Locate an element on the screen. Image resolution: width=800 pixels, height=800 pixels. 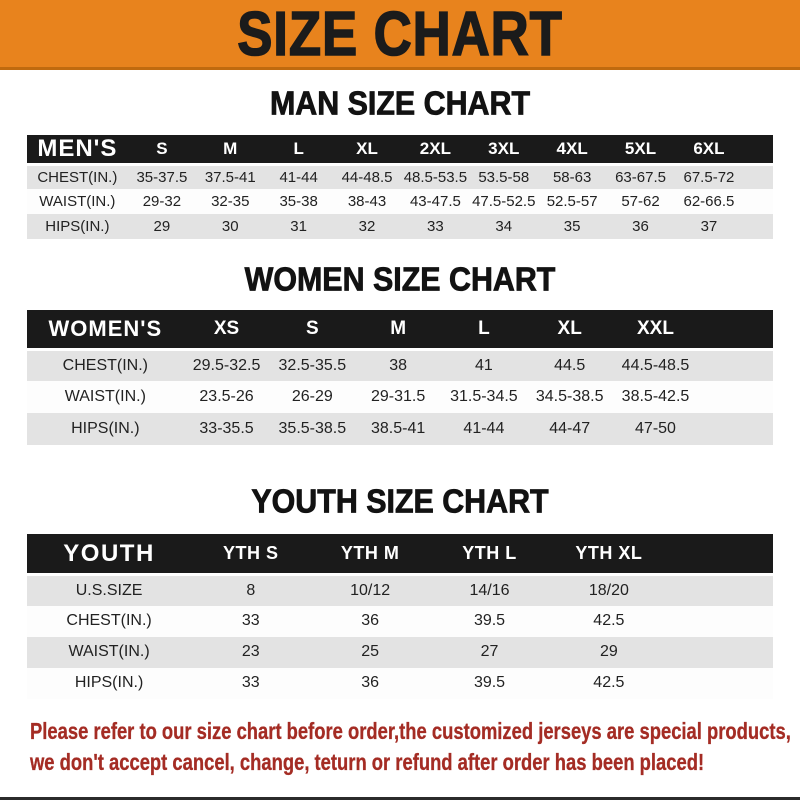
cell-value: 29-32 is located at coordinates (162, 202).